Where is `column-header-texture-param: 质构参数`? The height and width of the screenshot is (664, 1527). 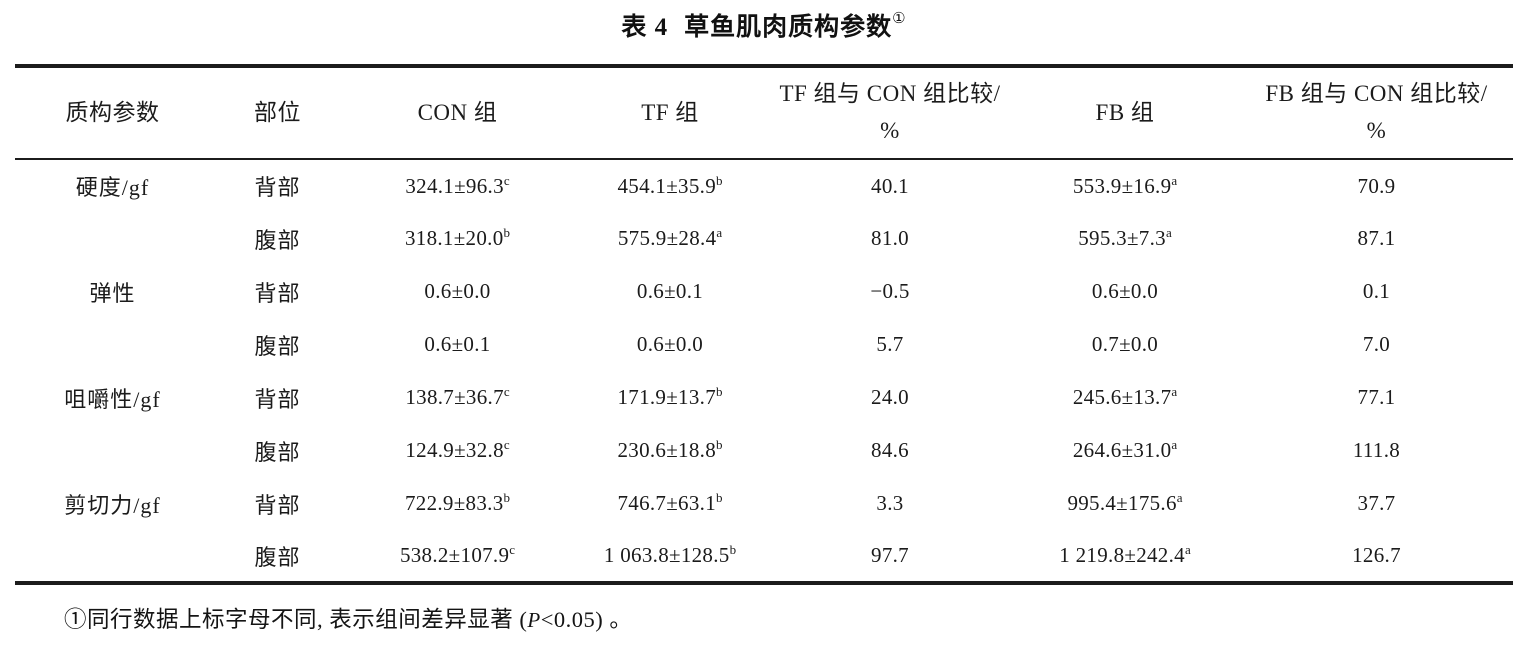 column-header-texture-param: 质构参数 is located at coordinates (112, 113).